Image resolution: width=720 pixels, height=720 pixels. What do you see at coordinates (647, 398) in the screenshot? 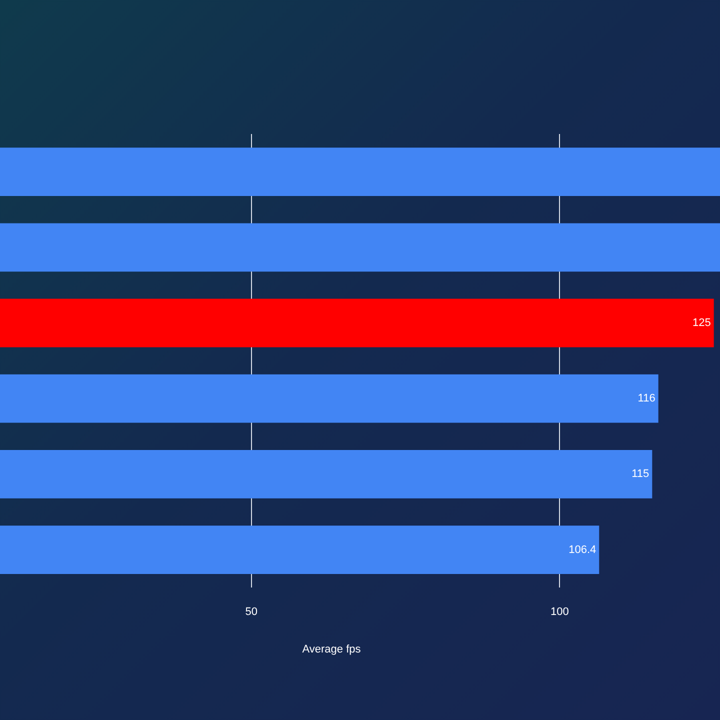
I see `data-label: 116` at bounding box center [647, 398].